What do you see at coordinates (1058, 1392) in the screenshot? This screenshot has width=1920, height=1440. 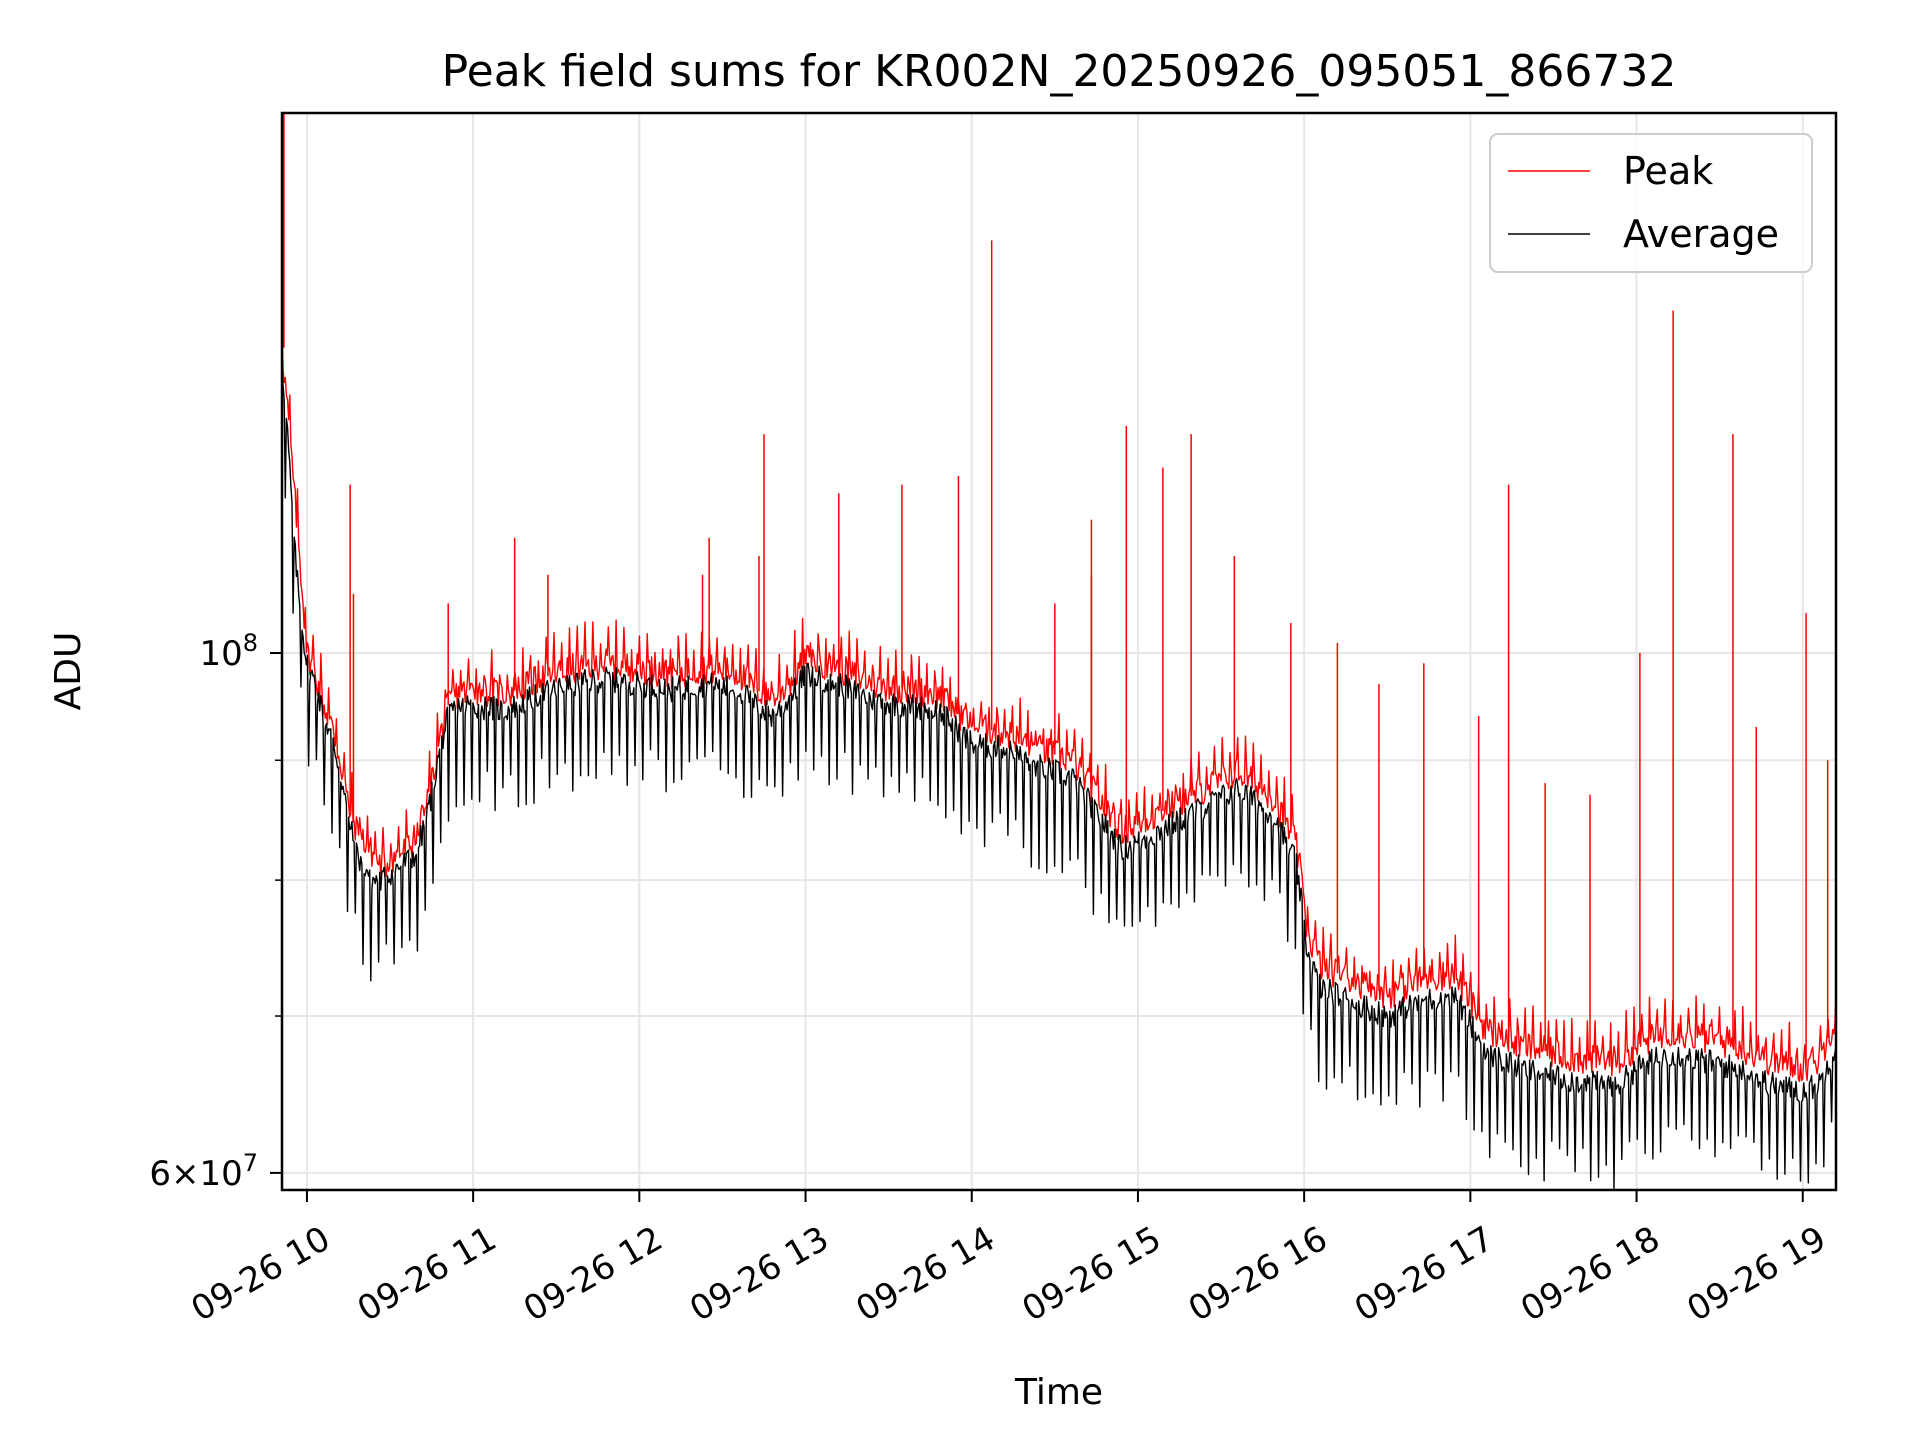 I see `x-axis-title: Time` at bounding box center [1058, 1392].